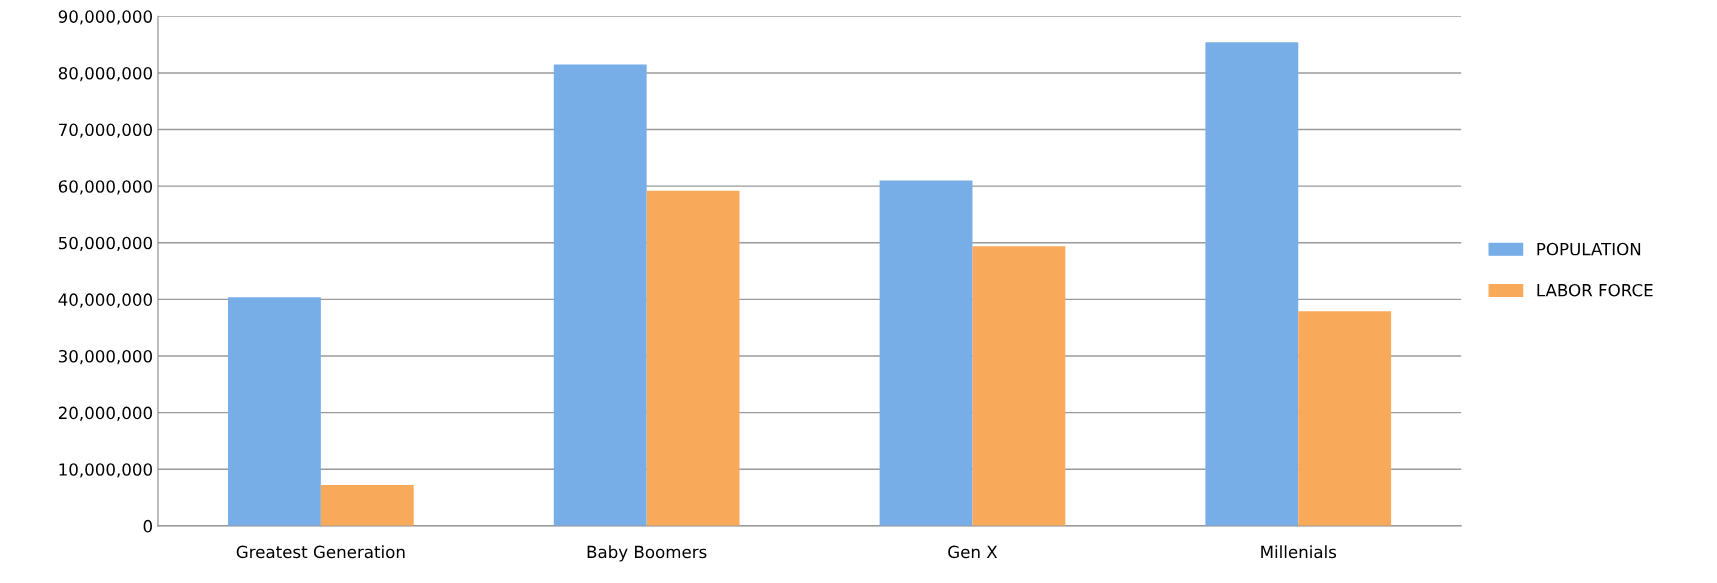 The image size is (1717, 583). Describe the element at coordinates (105, 74) in the screenshot. I see `y-tick-label: 80,000,000` at that location.